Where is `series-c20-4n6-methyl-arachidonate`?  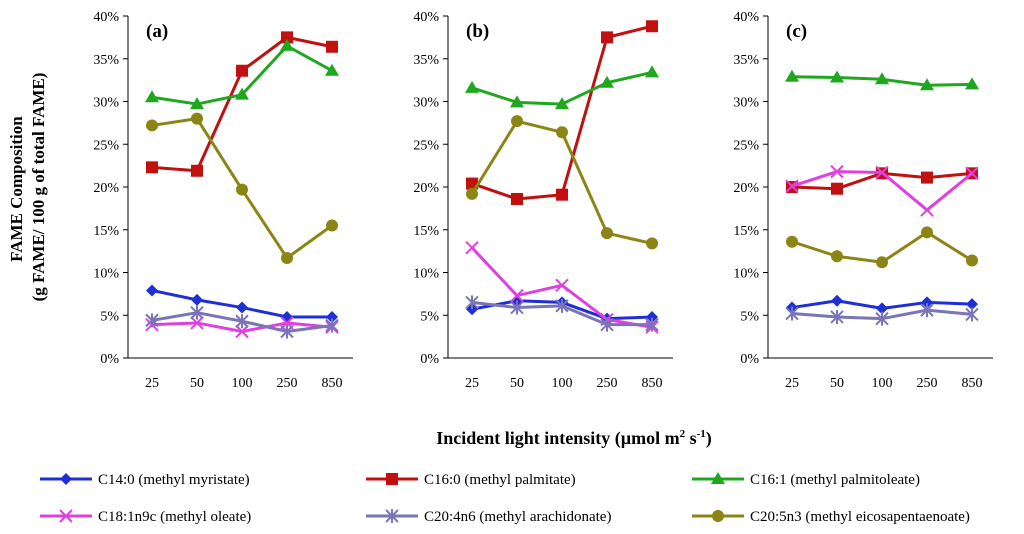
series-c20-4n6-methyl-arachidonate is located at coordinates (882, 314).